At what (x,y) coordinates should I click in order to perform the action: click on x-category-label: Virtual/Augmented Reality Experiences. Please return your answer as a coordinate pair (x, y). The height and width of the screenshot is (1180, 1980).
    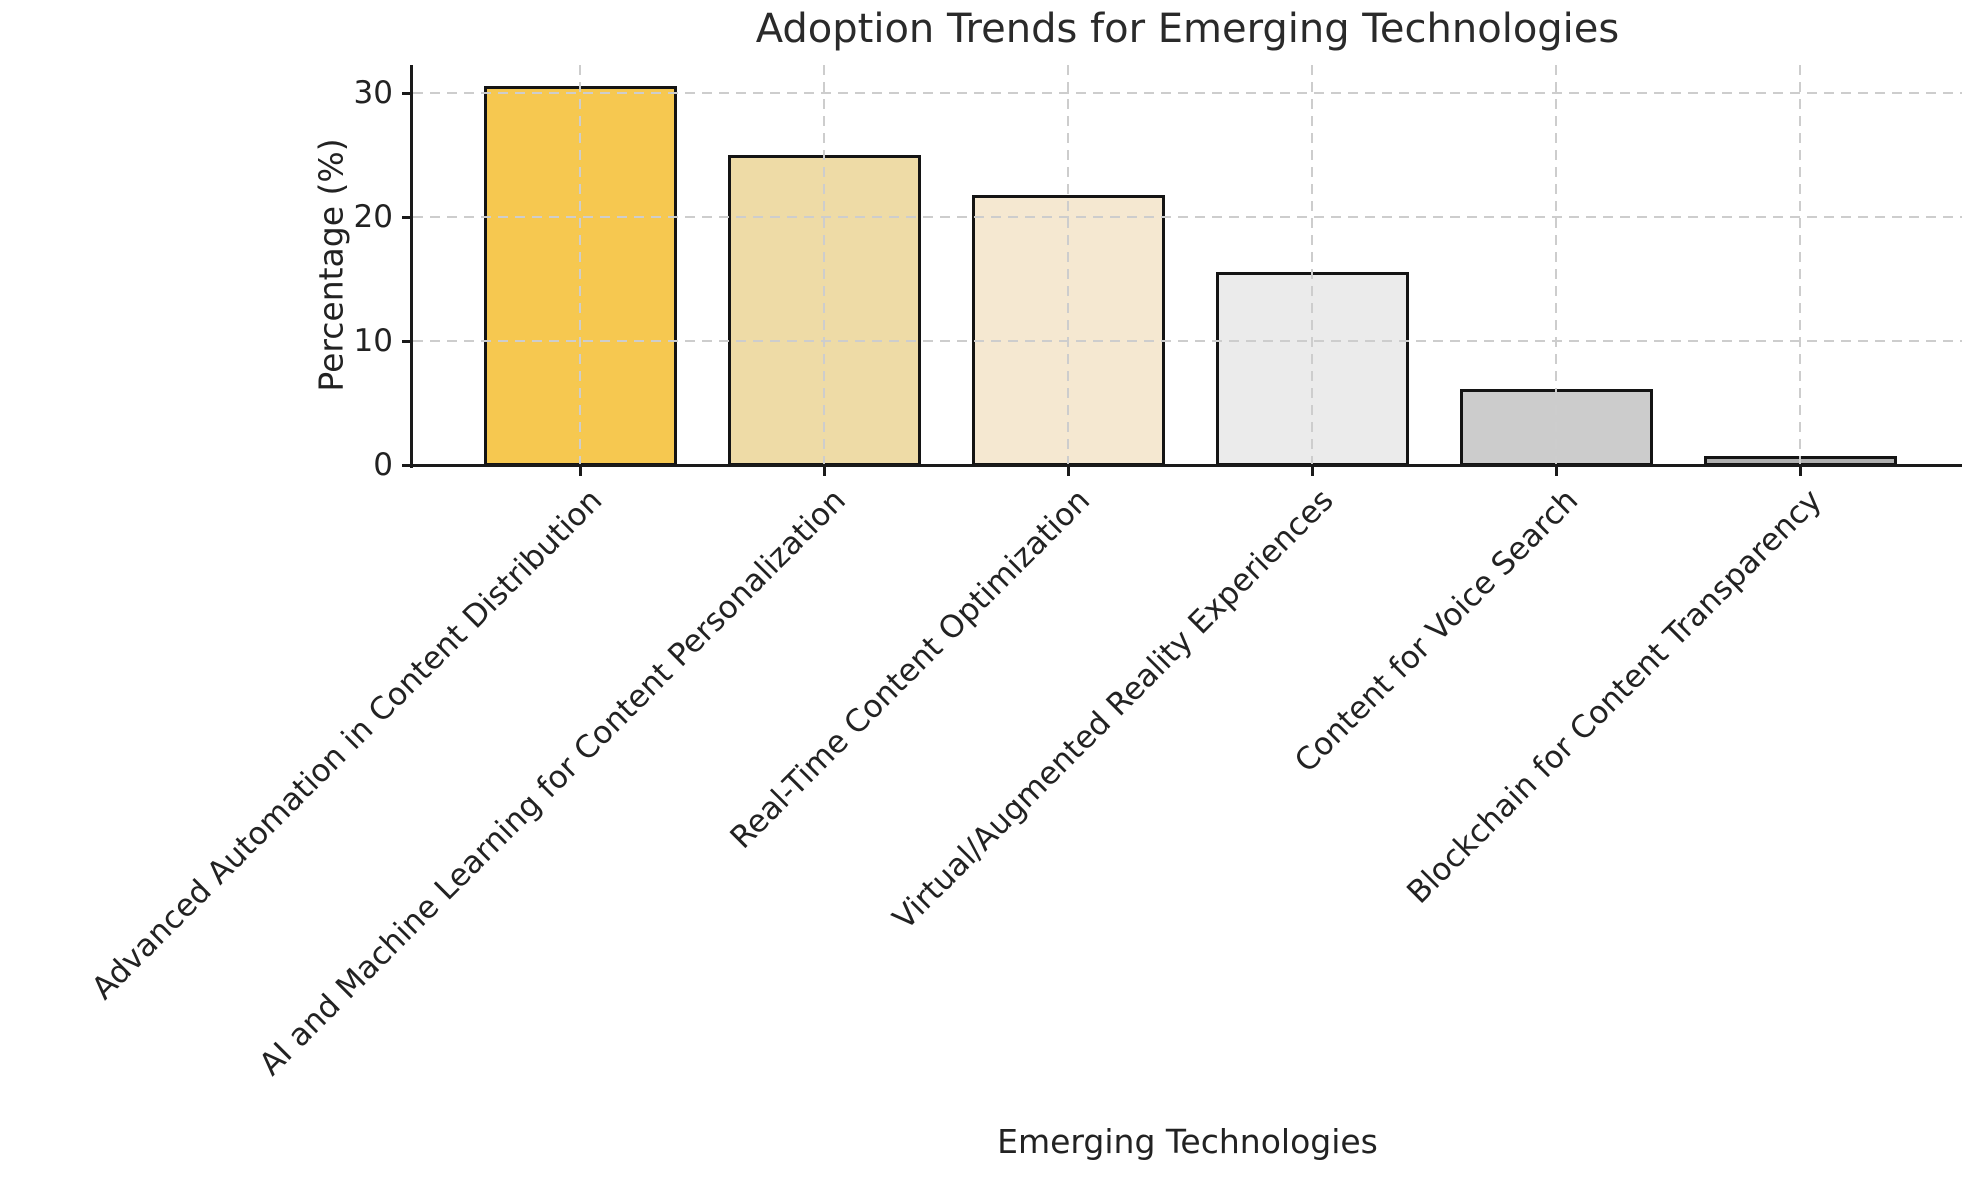
    Looking at the image, I should click on (1113, 709).